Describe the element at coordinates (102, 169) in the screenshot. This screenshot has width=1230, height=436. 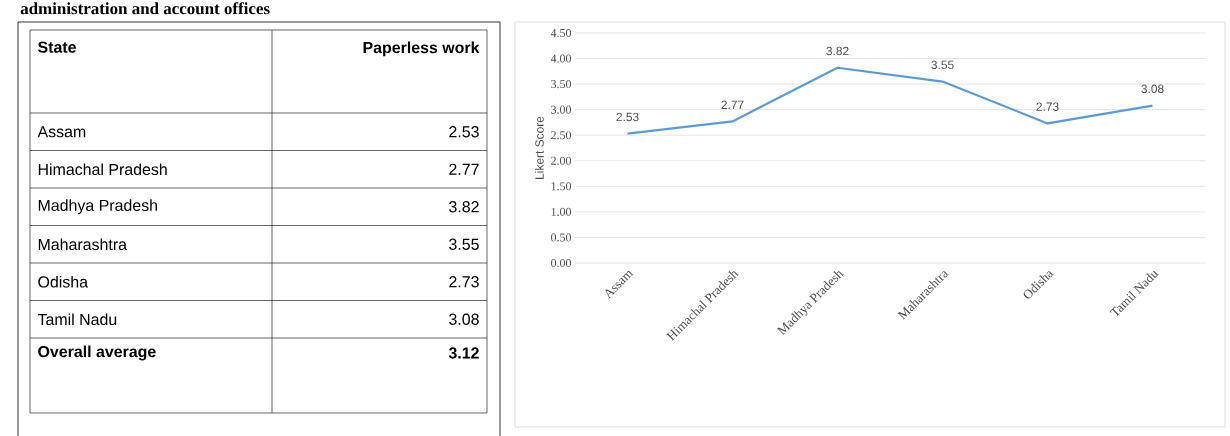
I see `text: Himachal Pradesh` at that location.